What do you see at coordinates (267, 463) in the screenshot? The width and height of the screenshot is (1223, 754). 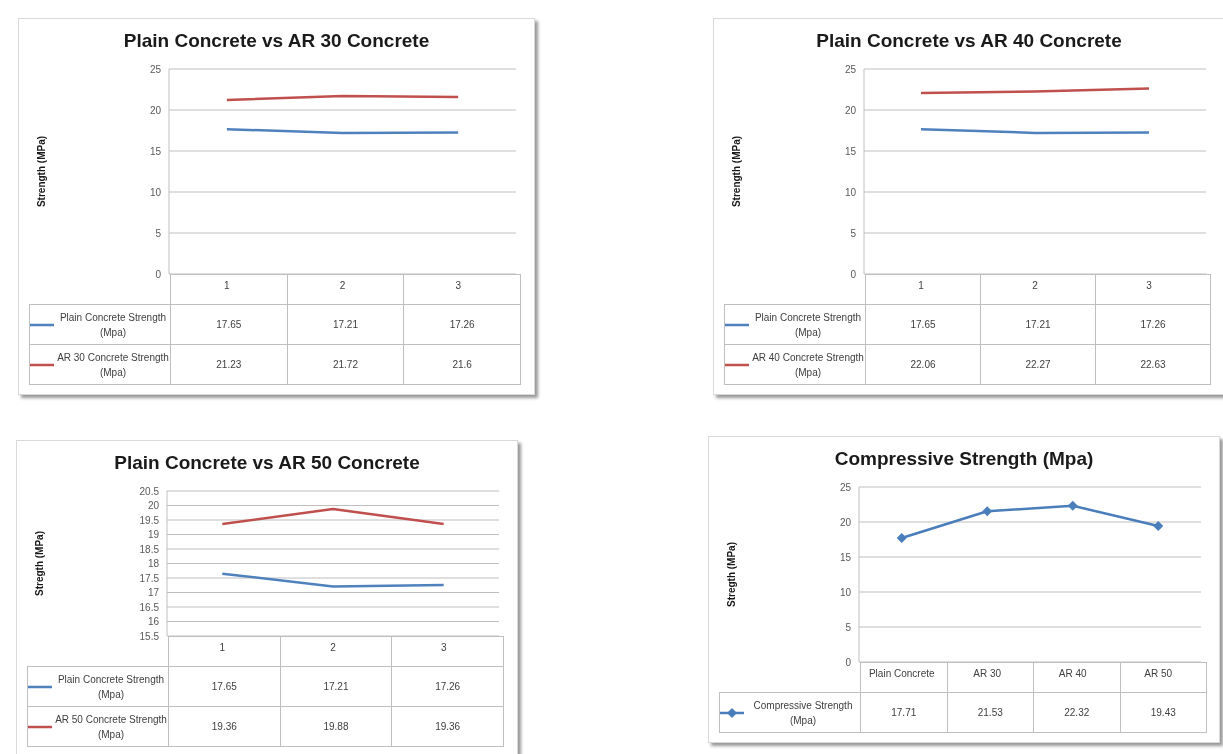 I see `chart-title: Plain Concrete vs AR 50 Concrete` at bounding box center [267, 463].